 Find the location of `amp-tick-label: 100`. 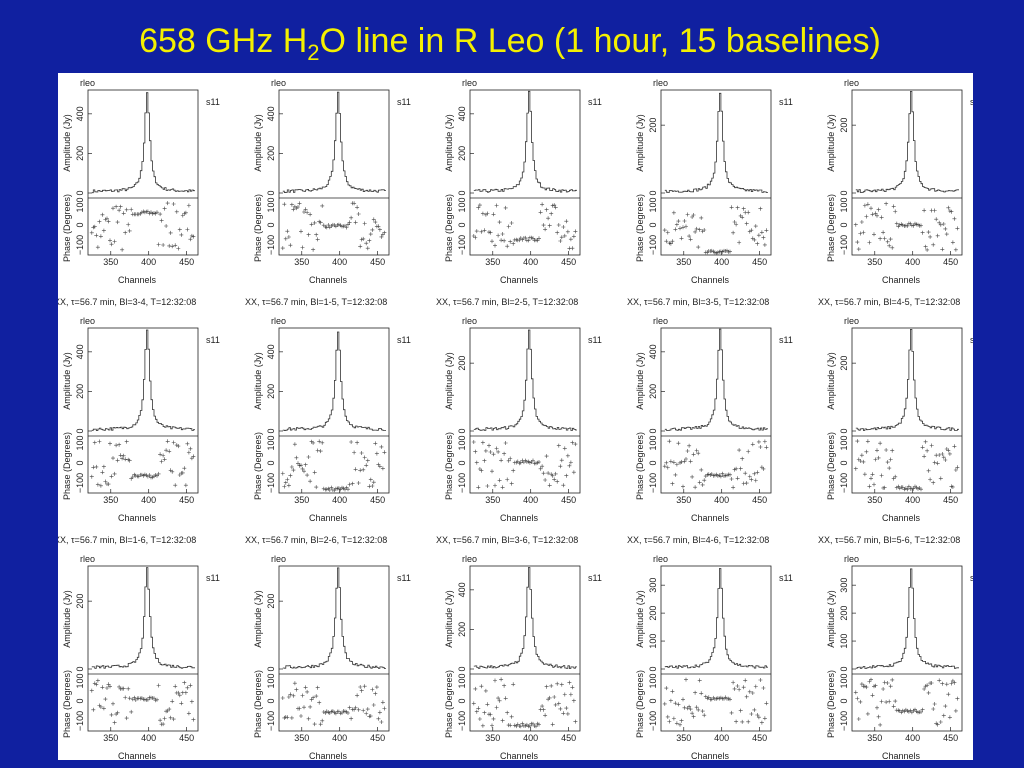

amp-tick-label: 100 is located at coordinates (653, 641).